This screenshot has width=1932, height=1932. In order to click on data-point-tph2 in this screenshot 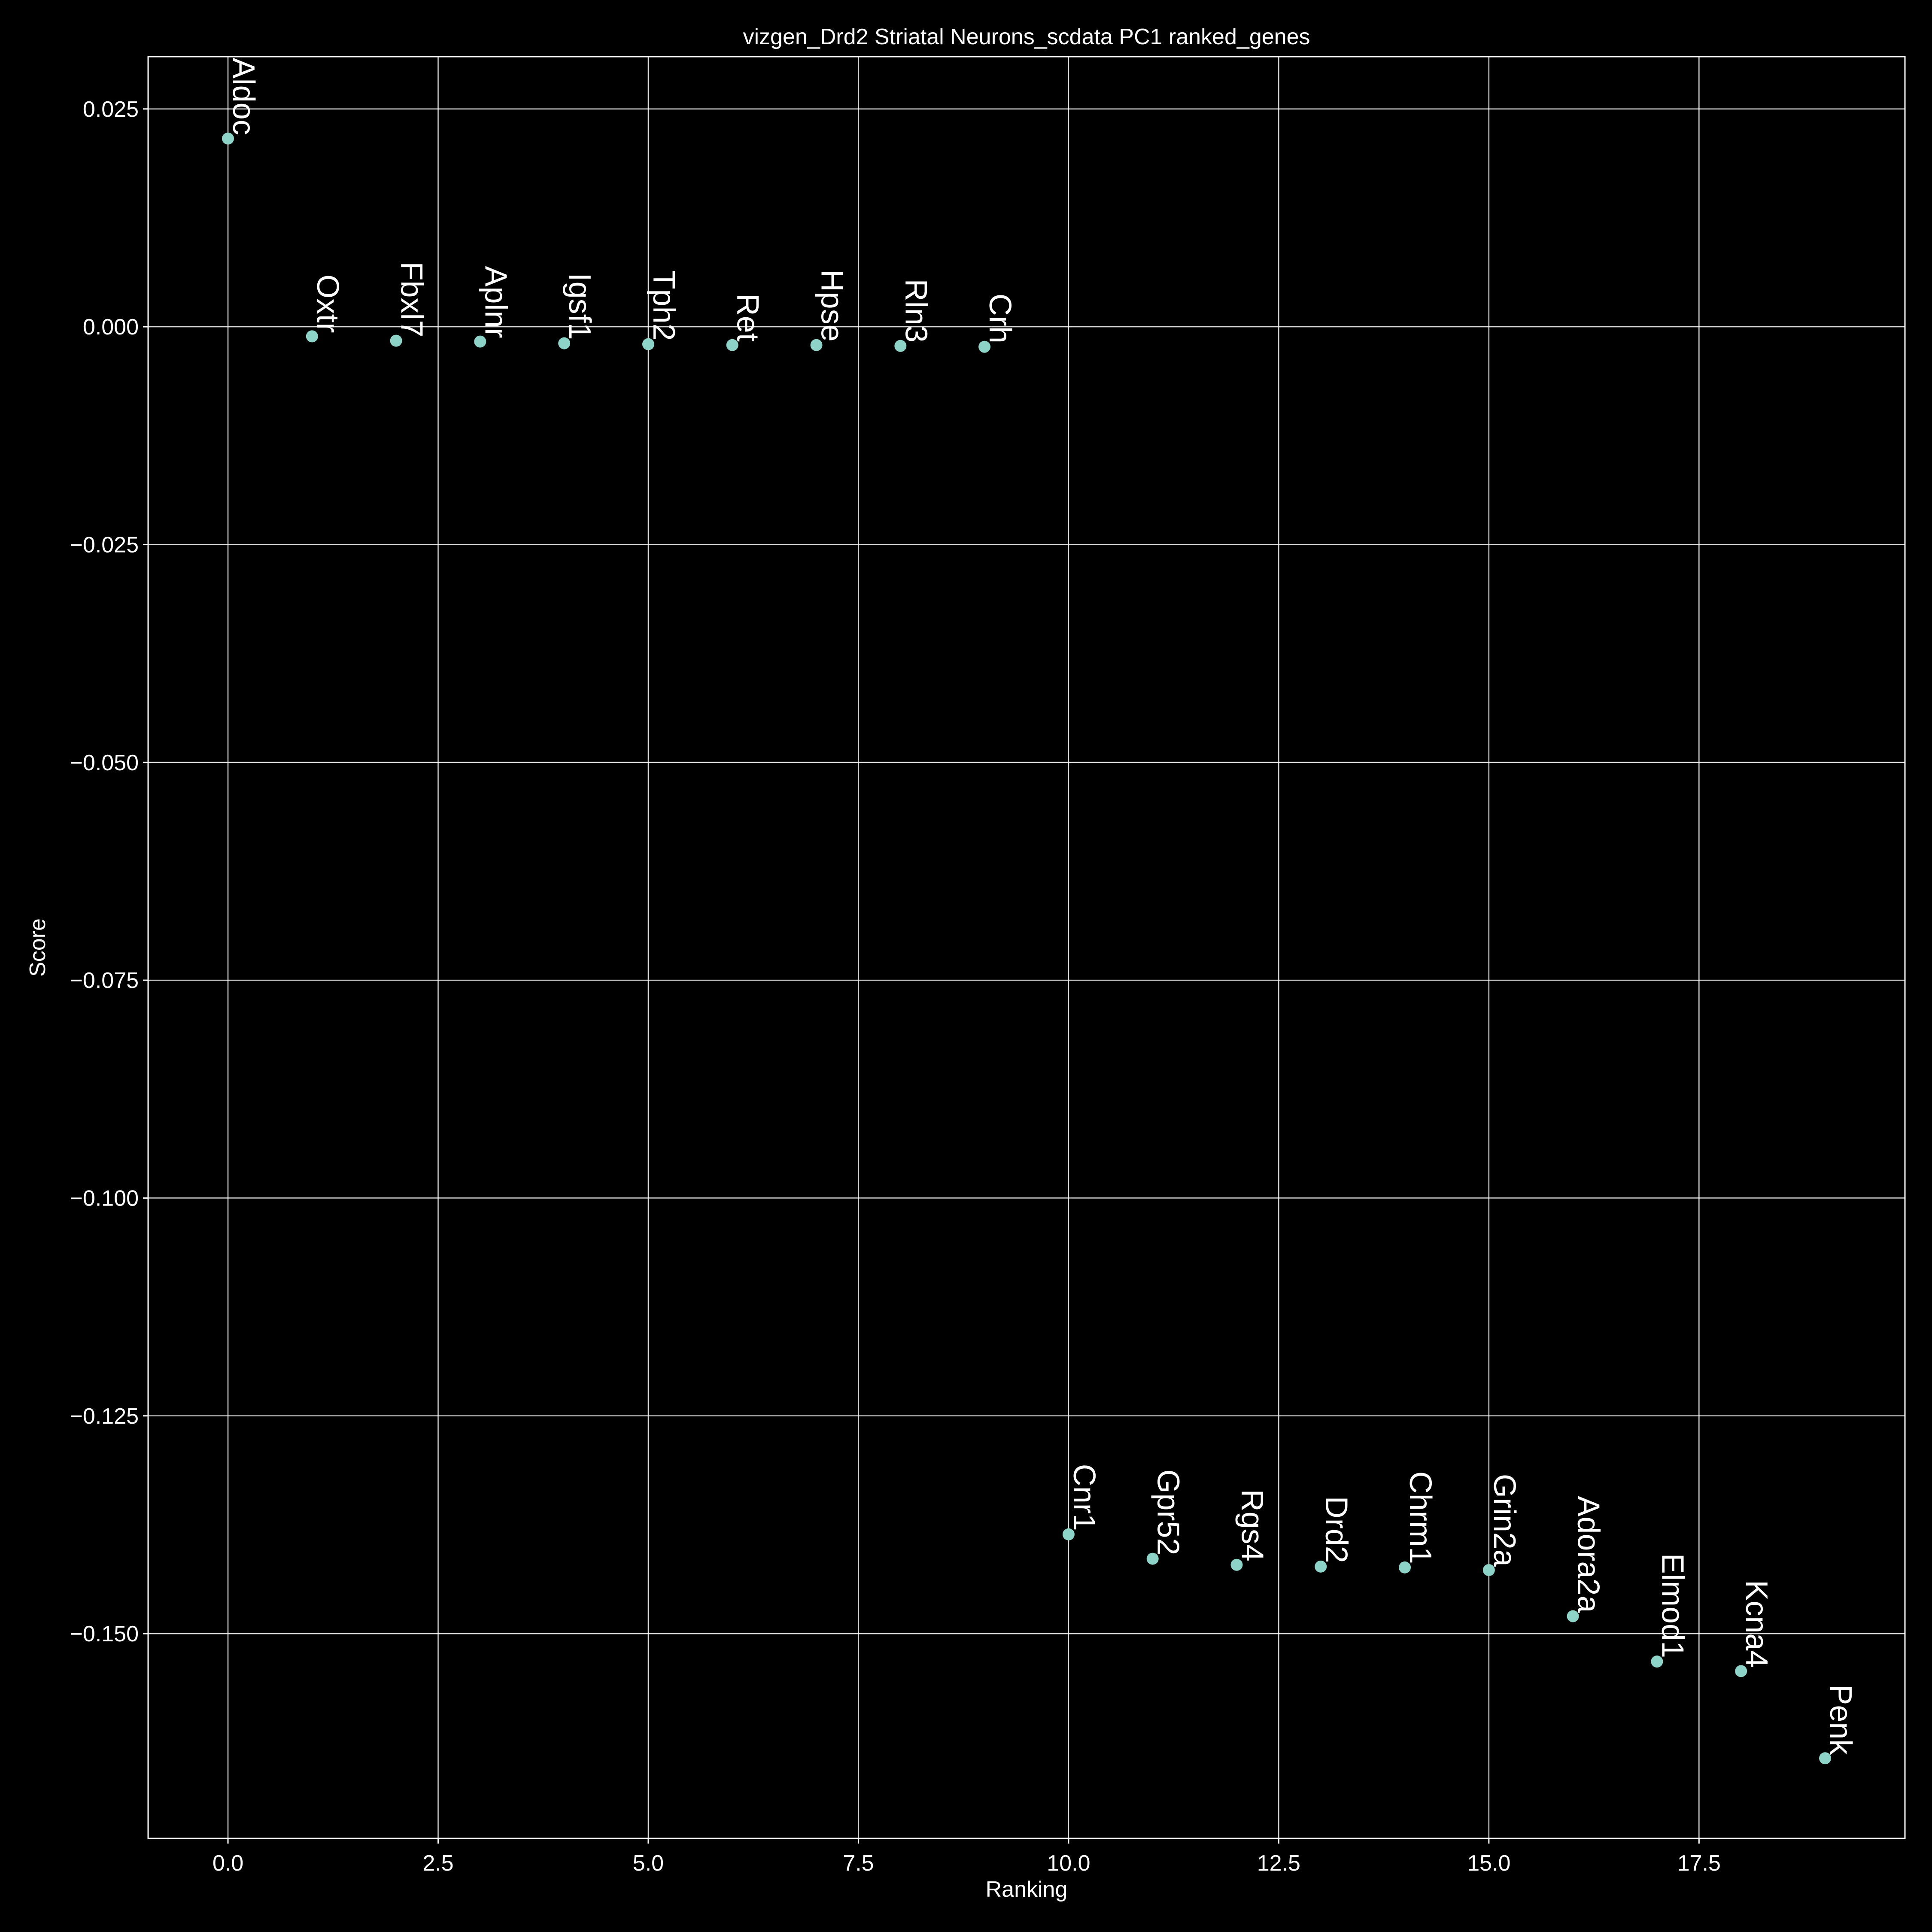, I will do `click(648, 344)`.